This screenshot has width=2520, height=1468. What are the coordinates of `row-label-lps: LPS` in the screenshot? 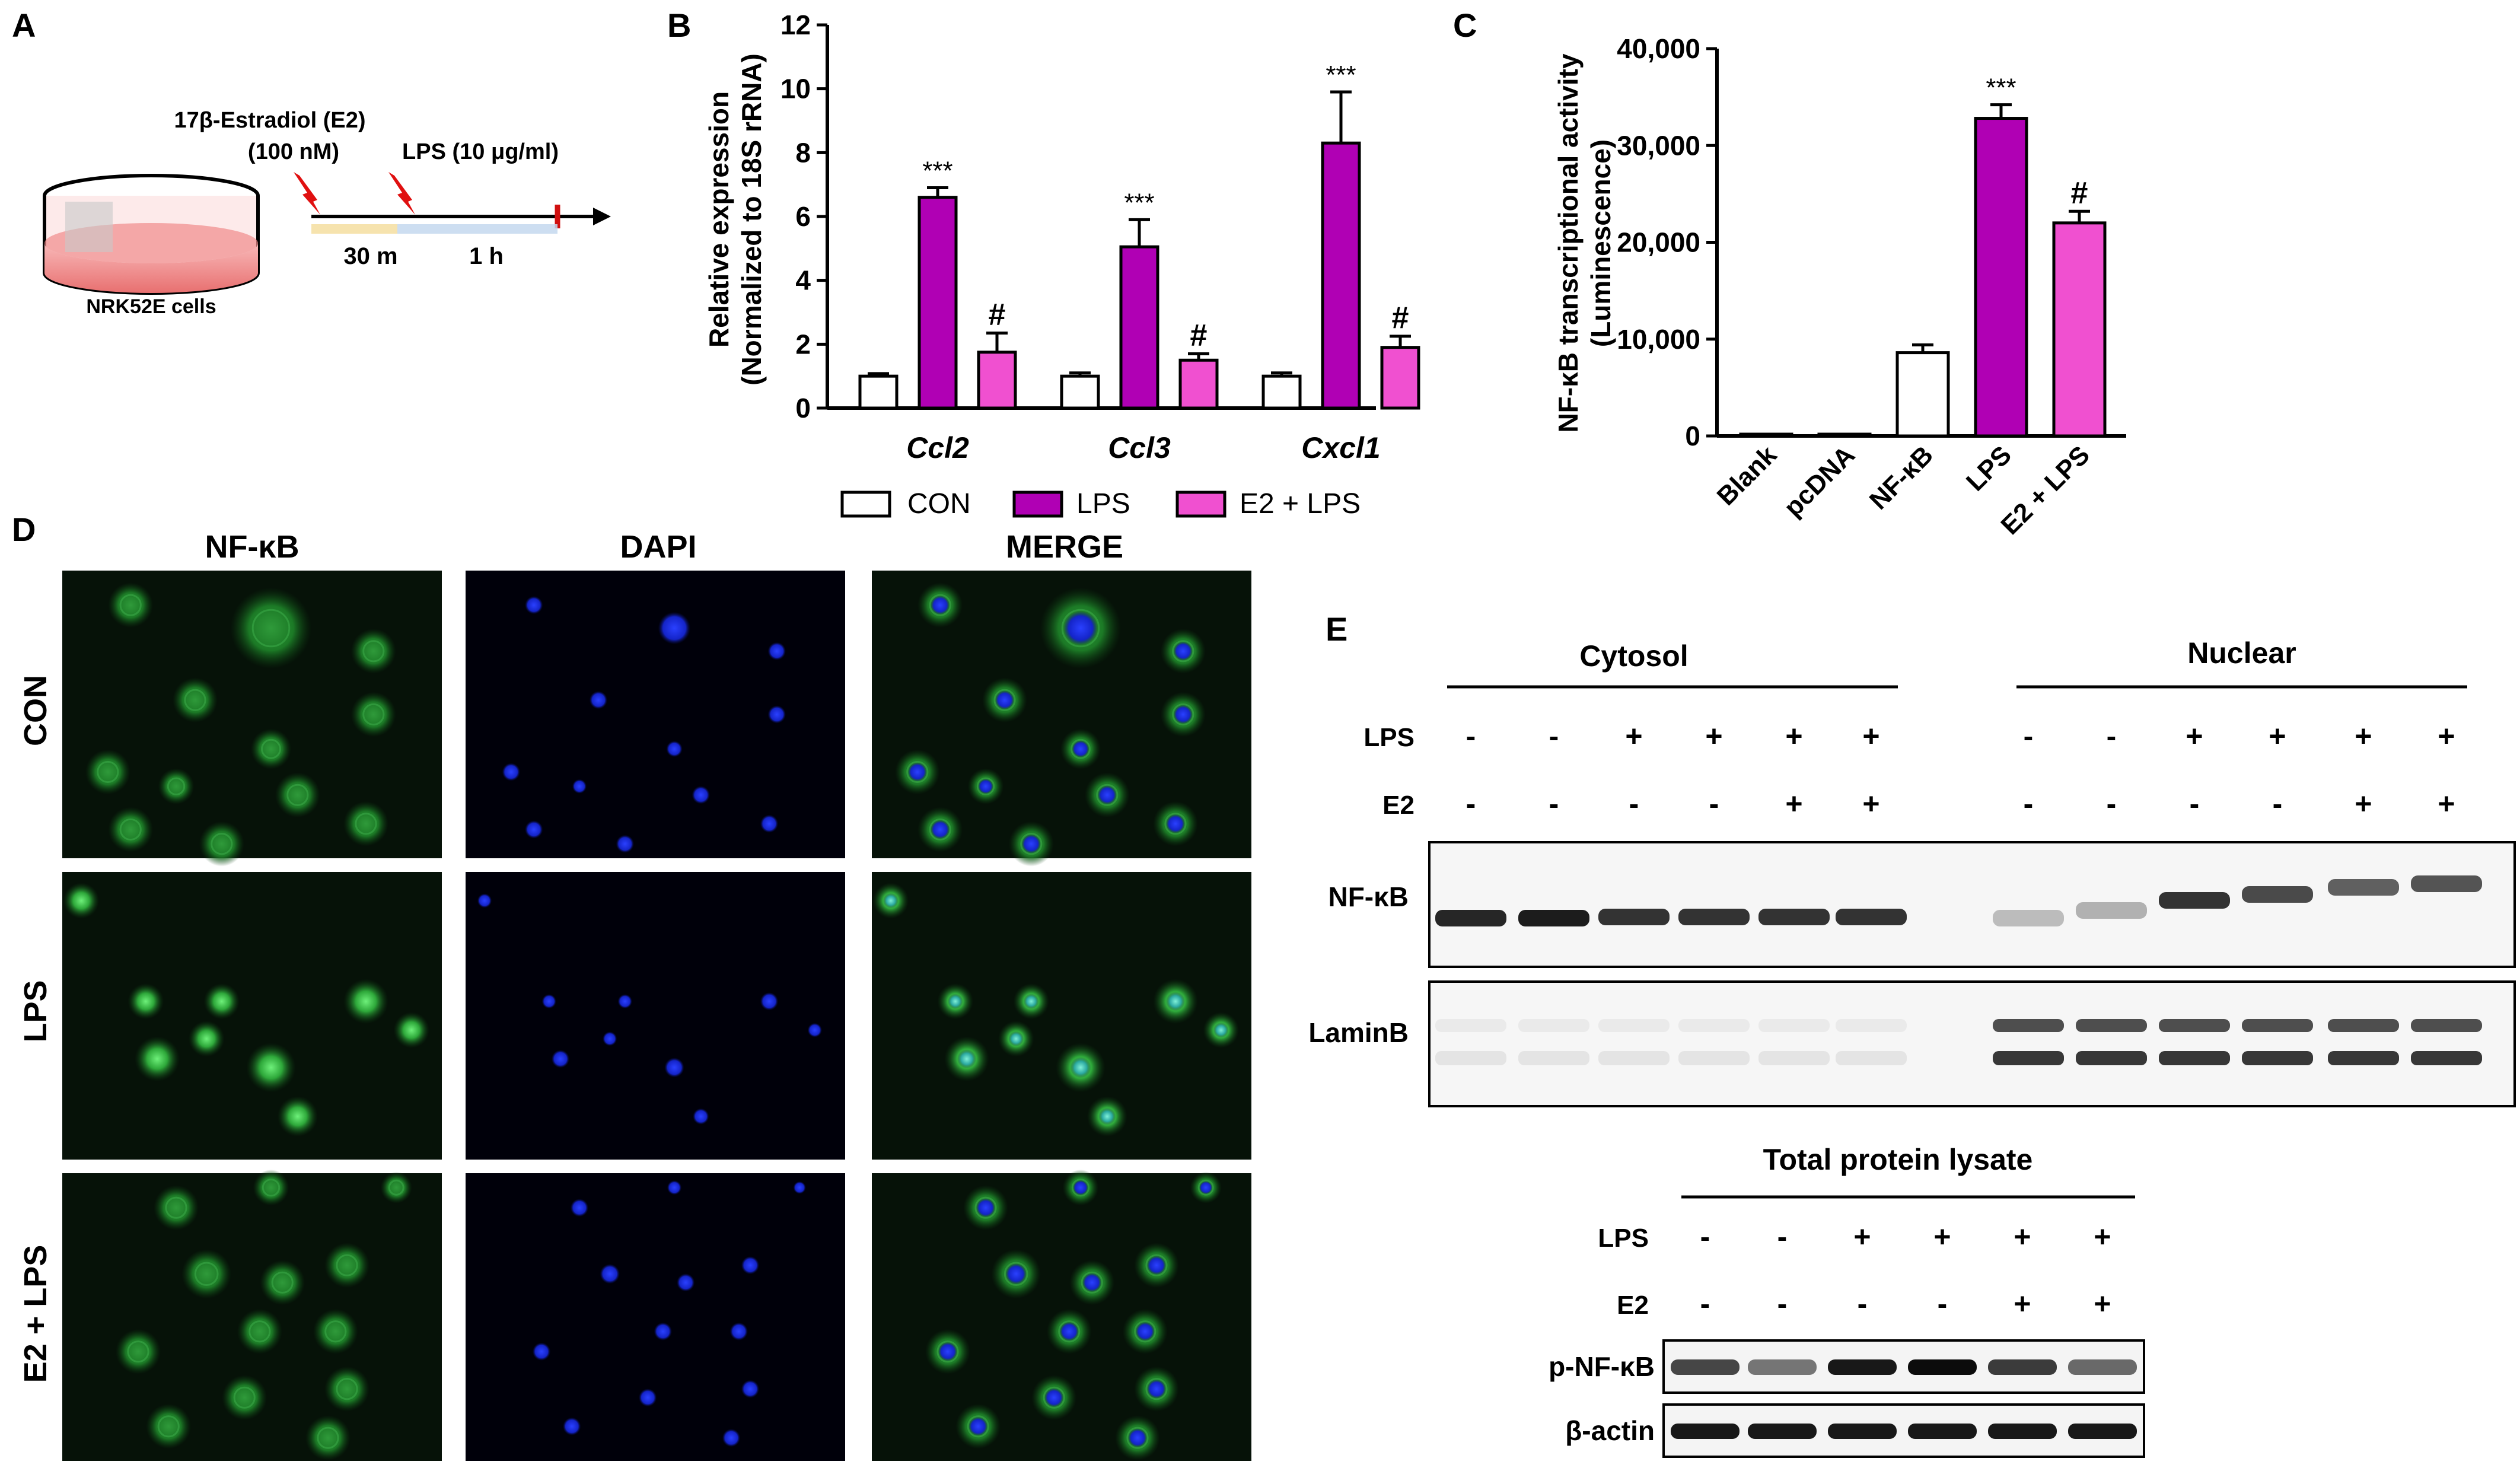 It's located at (35, 1011).